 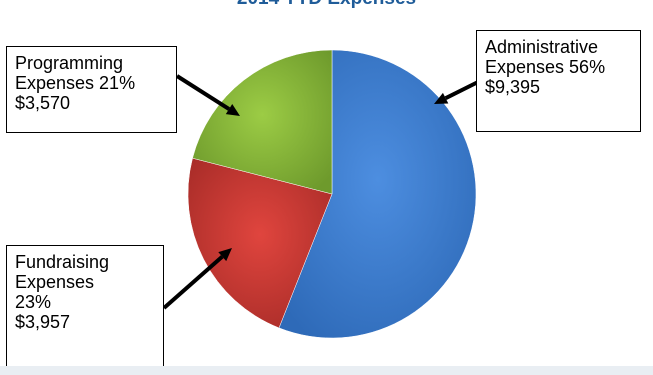 I want to click on callout-programming: Programming Expenses 21% $3,570, so click(x=91, y=89).